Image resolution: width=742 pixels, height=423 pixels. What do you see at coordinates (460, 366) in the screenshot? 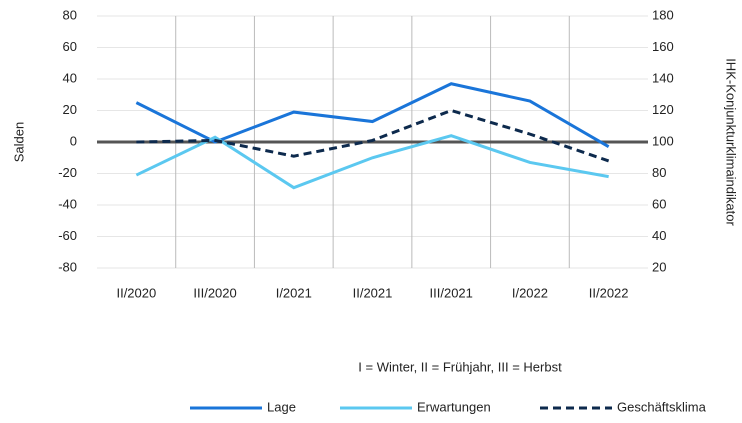
I see `annotation: I = Winter, II = Frühjahr, III = Herbst` at bounding box center [460, 366].